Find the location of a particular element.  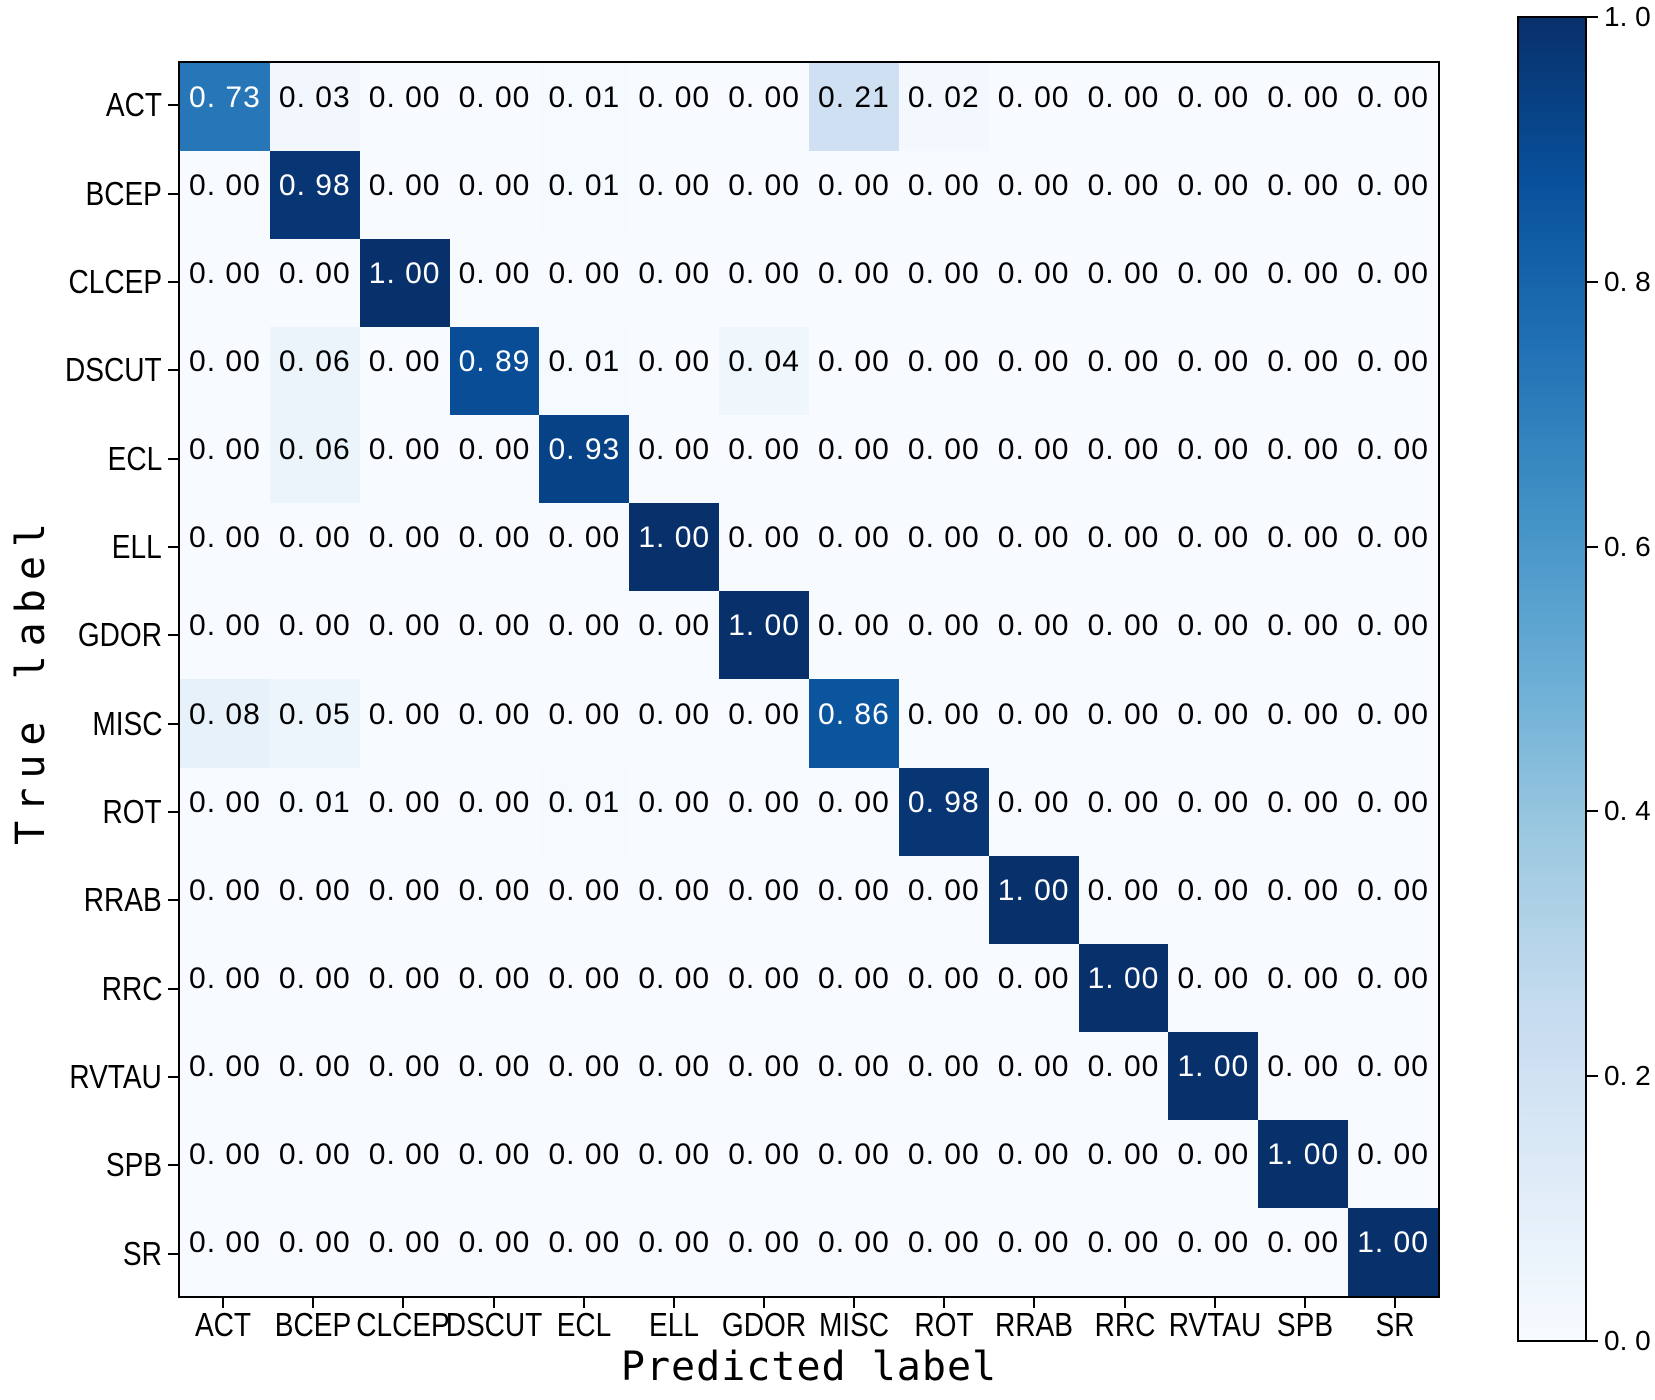

matrix-cell: 0. 89 is located at coordinates (494, 371).